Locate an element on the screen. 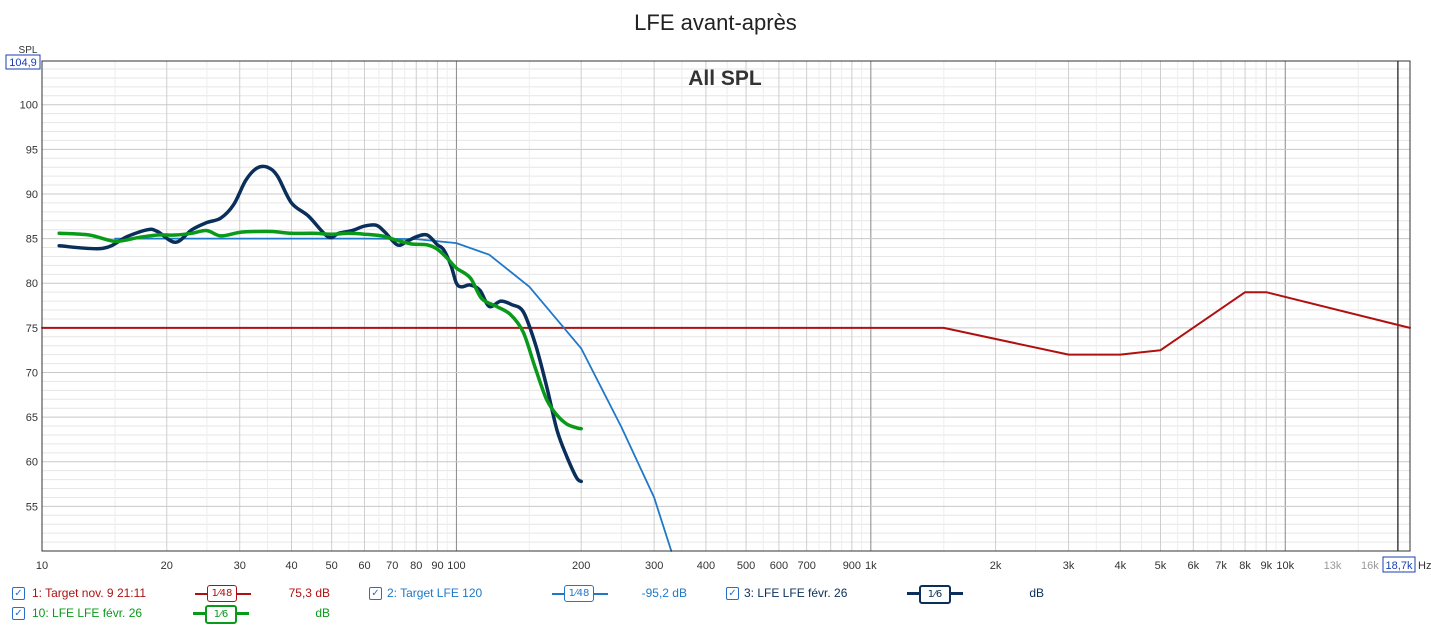 The width and height of the screenshot is (1431, 625). x-tick-label: 2k is located at coordinates (996, 566).